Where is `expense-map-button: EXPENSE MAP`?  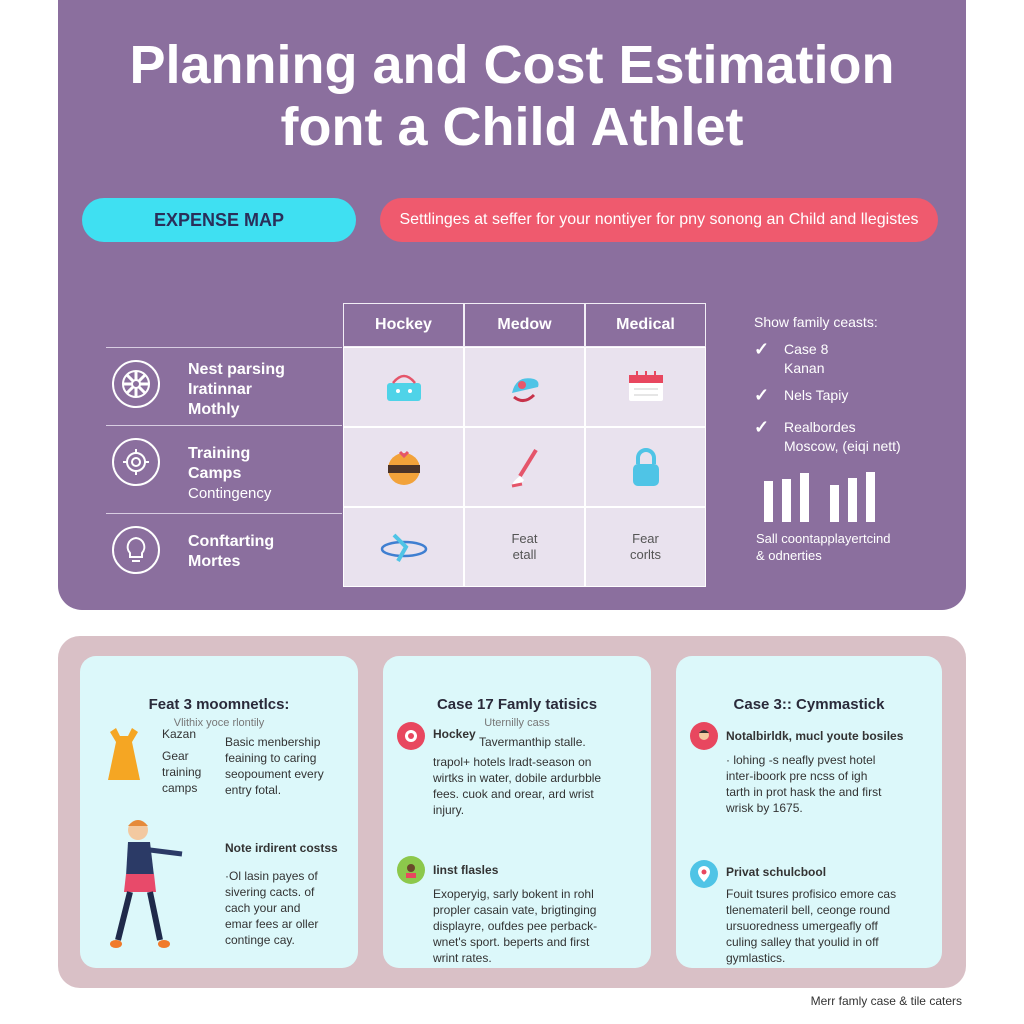 expense-map-button: EXPENSE MAP is located at coordinates (219, 220).